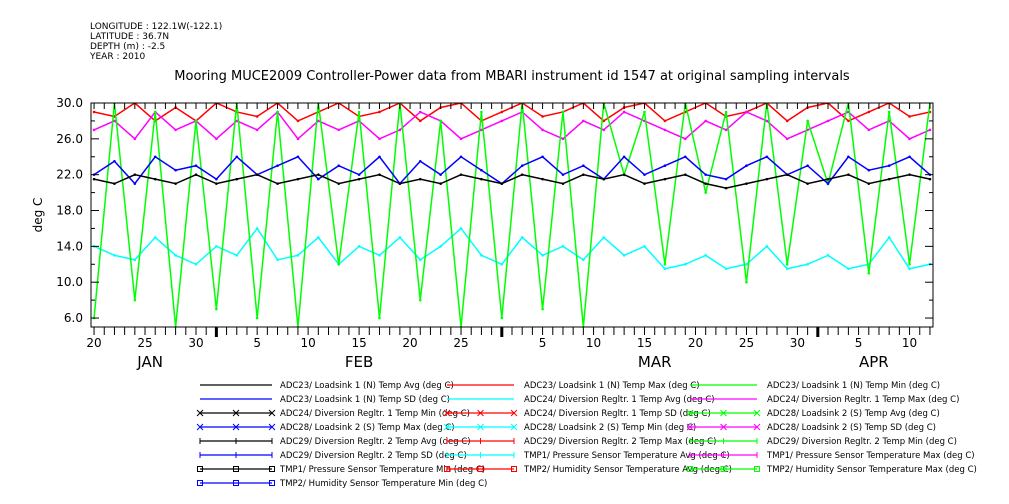  Describe the element at coordinates (69, 282) in the screenshot. I see `y-tick-label: 10.0` at that location.